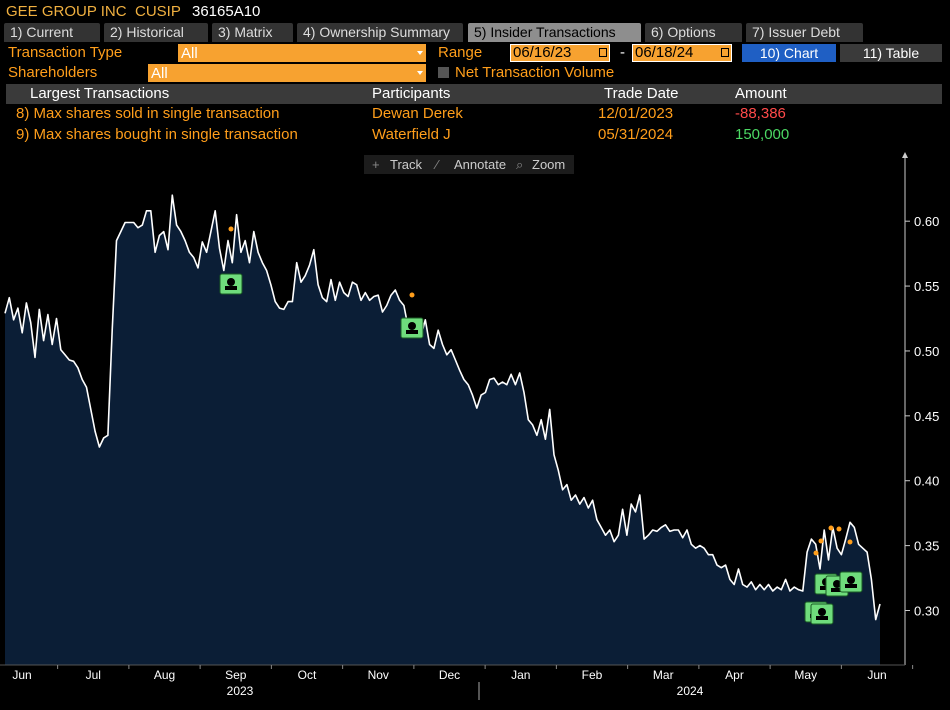 This screenshot has width=950, height=710. Describe the element at coordinates (411, 93) in the screenshot. I see `table-header-cell: Participants` at that location.